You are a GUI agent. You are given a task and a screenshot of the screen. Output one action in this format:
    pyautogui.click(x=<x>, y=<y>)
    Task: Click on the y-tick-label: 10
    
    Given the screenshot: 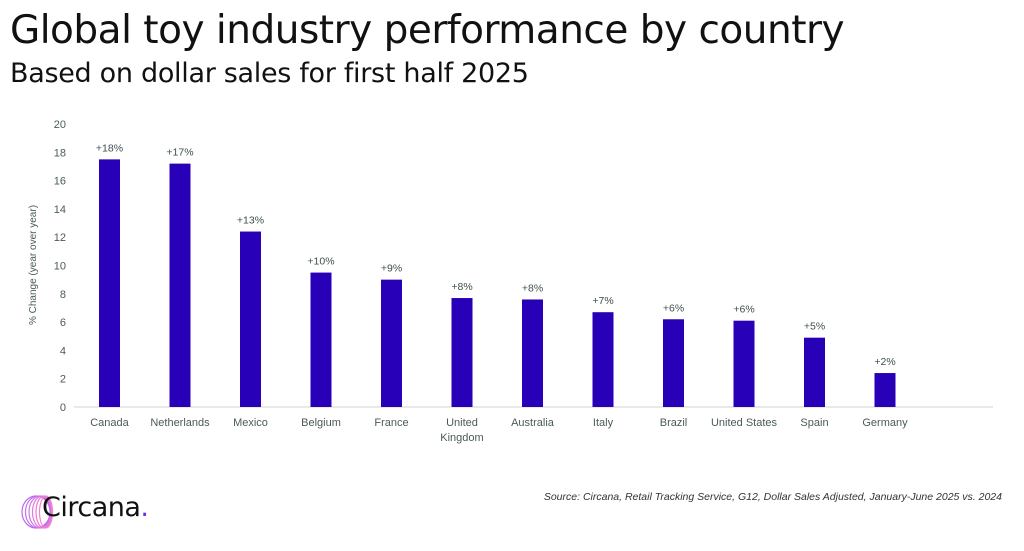 What is the action you would take?
    pyautogui.click(x=60, y=267)
    